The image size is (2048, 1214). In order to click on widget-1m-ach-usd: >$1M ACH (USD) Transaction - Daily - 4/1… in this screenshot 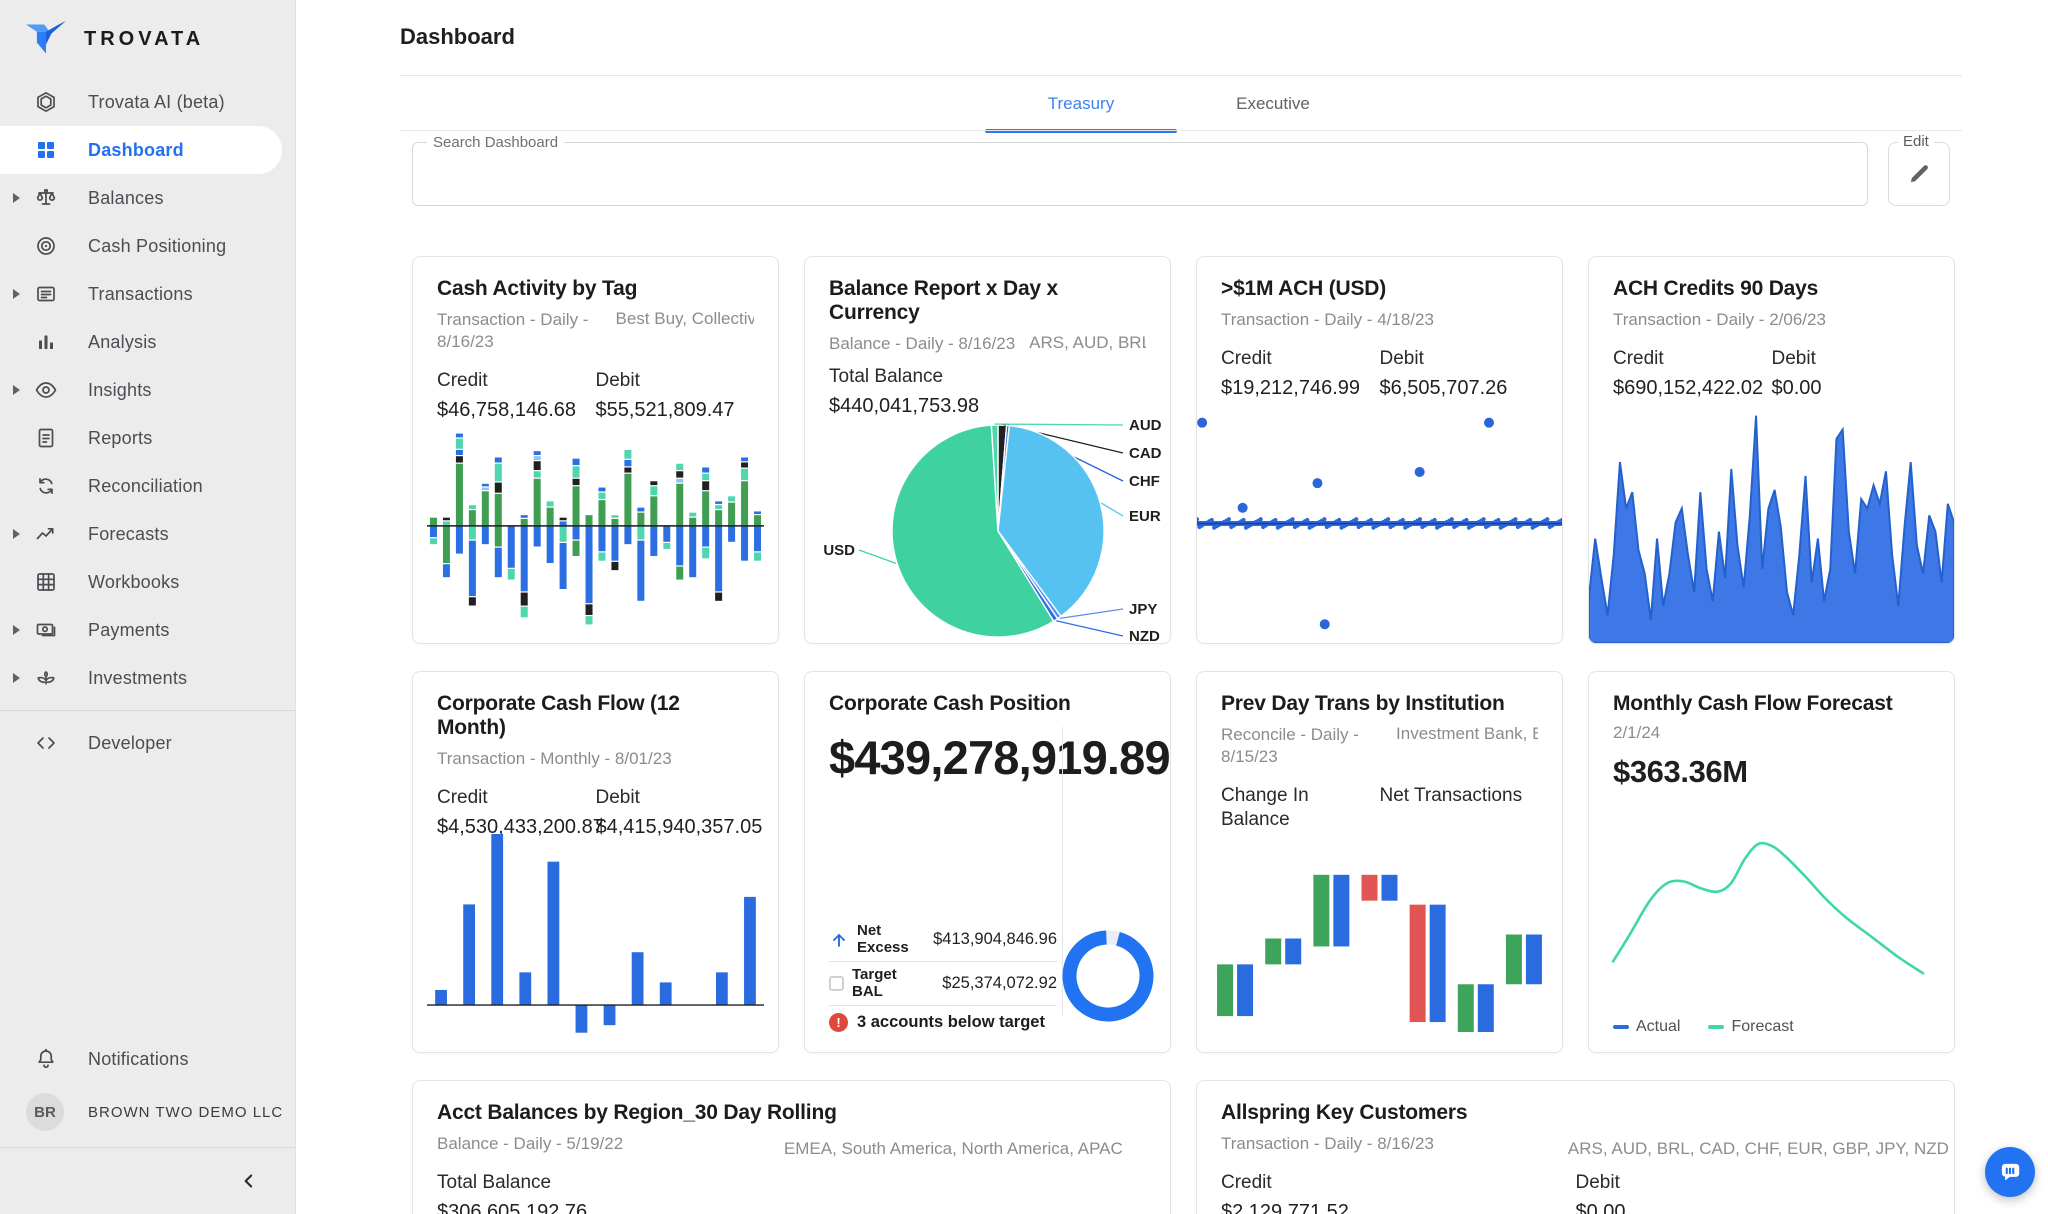, I will do `click(1379, 450)`.